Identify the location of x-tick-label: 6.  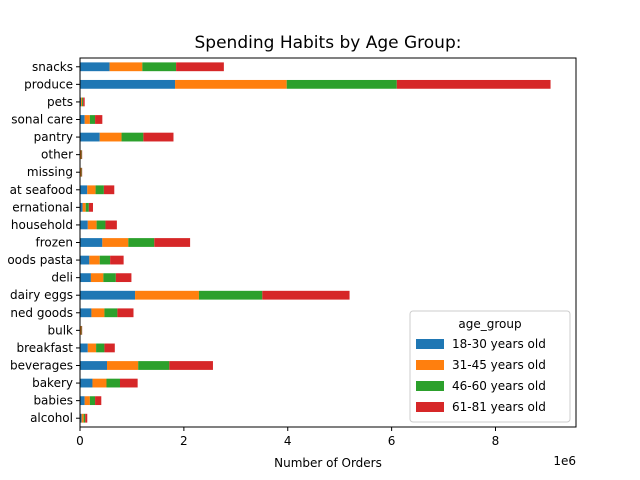
(392, 441).